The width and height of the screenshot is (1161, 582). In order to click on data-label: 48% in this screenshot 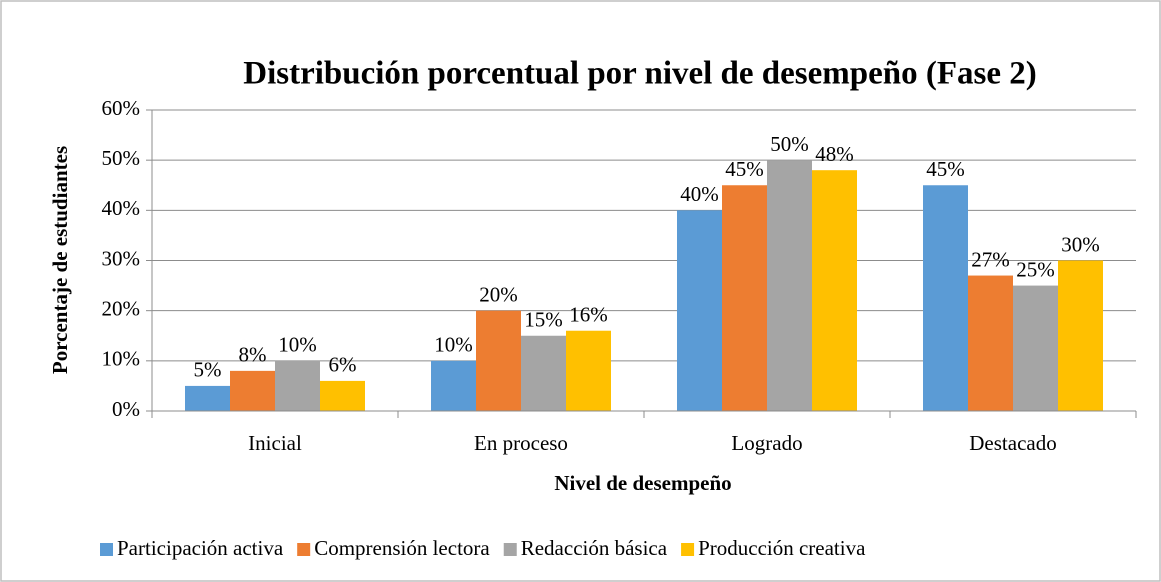, I will do `click(834, 154)`.